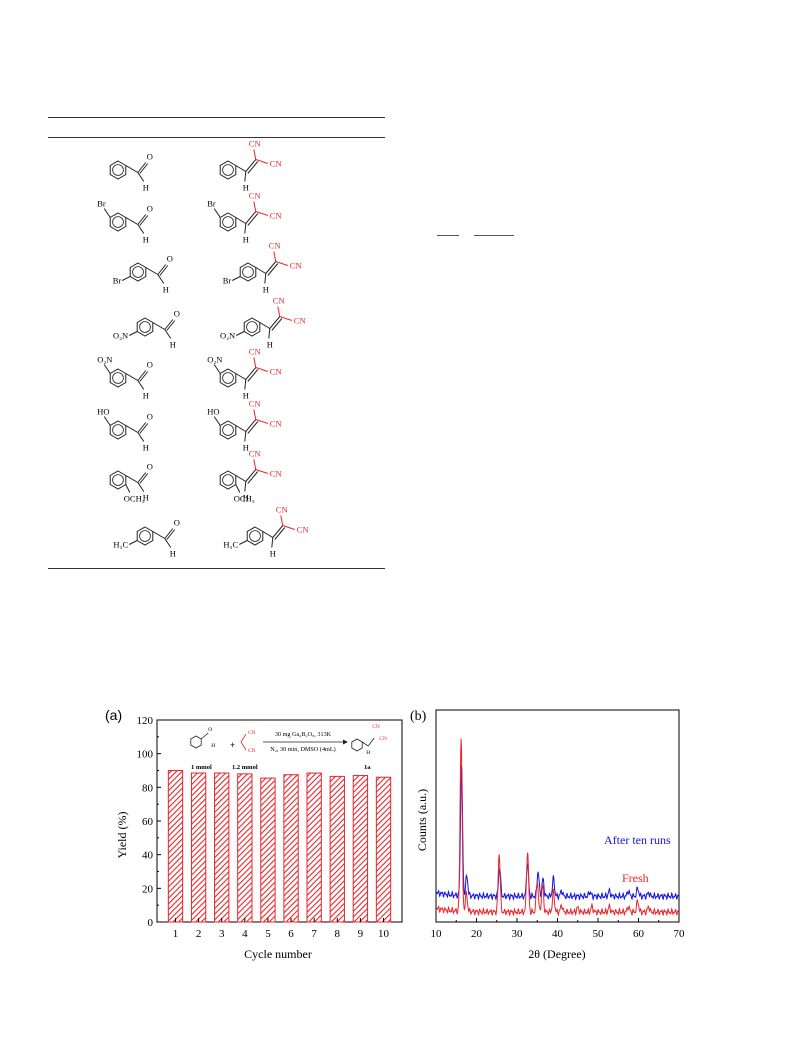 The width and height of the screenshot is (793, 1057). What do you see at coordinates (376, 727) in the screenshot?
I see `inset-cn: CN` at bounding box center [376, 727].